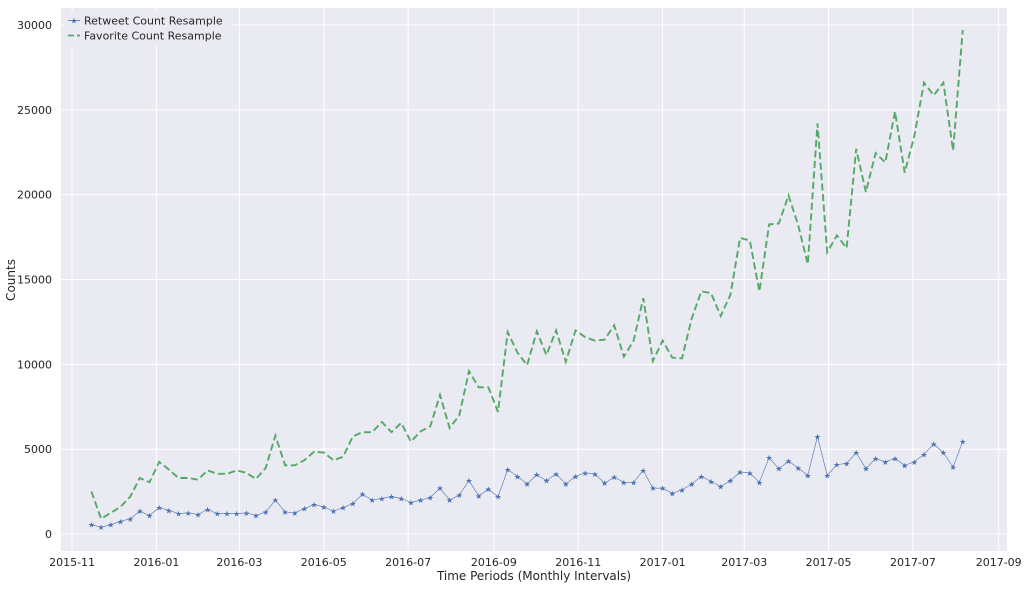 The width and height of the screenshot is (1028, 589). What do you see at coordinates (153, 21) in the screenshot?
I see `legend-label-retweet: Retweet Count Resample` at bounding box center [153, 21].